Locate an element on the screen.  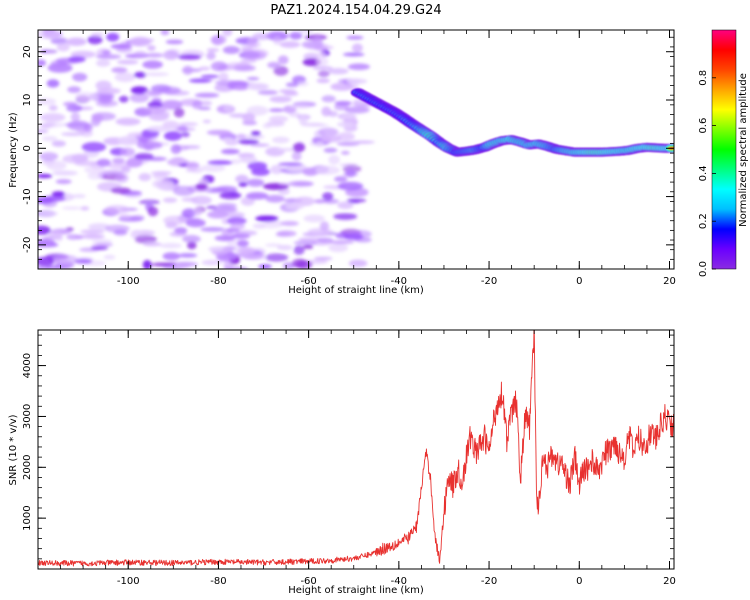
colorbar-ticks: 0.0 0.2 0.4 0.6 0.8 is located at coordinates (707, 173).